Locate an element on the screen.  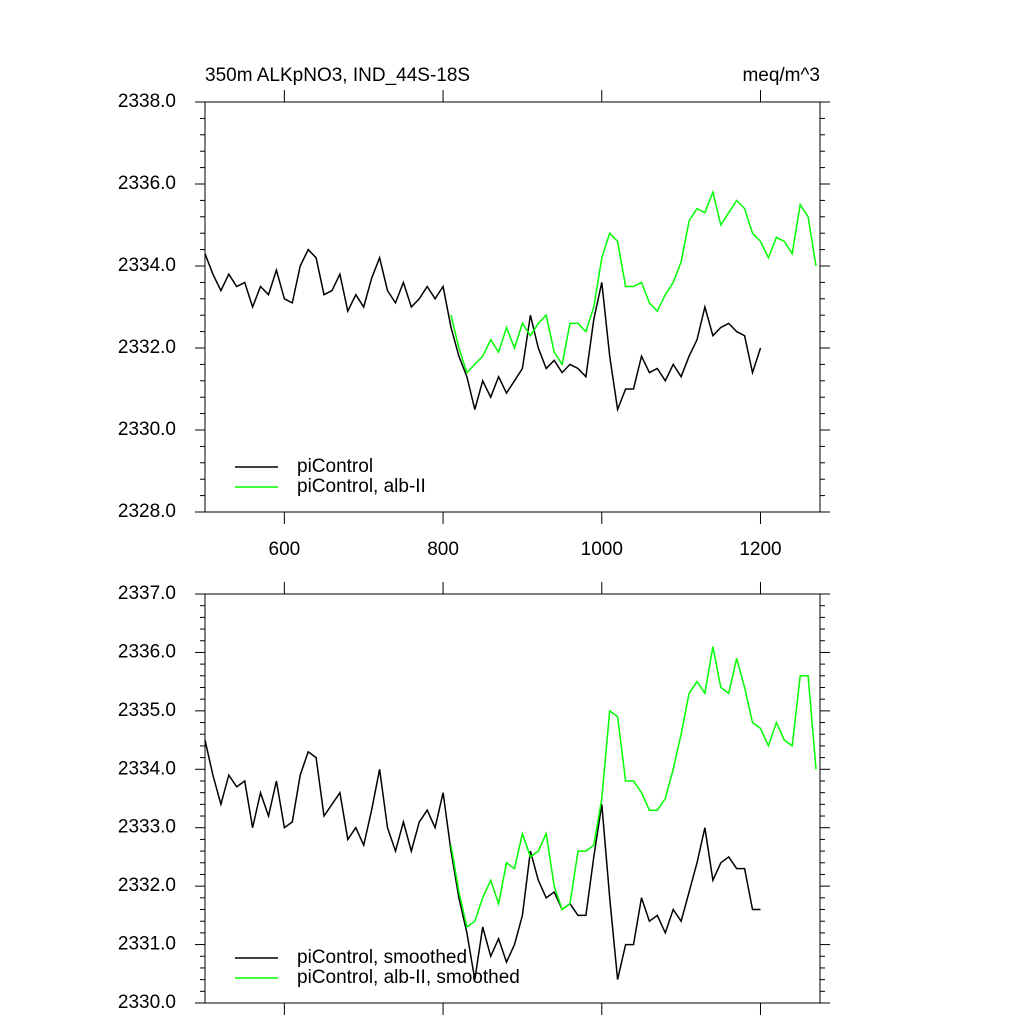
y-tick-label: 2335.0 is located at coordinates (147, 710).